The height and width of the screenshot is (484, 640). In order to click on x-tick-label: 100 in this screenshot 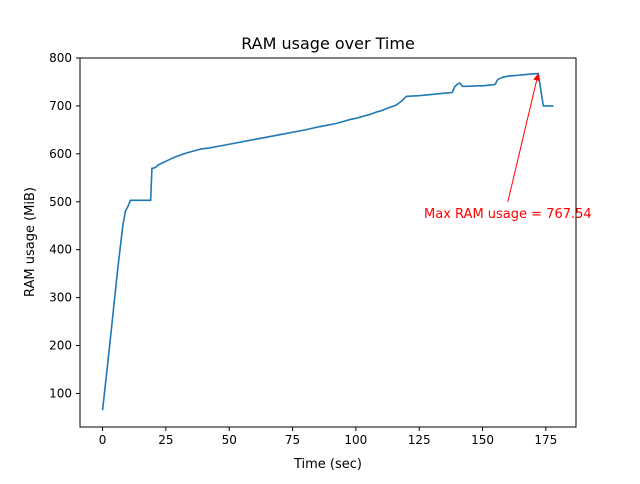, I will do `click(355, 440)`.